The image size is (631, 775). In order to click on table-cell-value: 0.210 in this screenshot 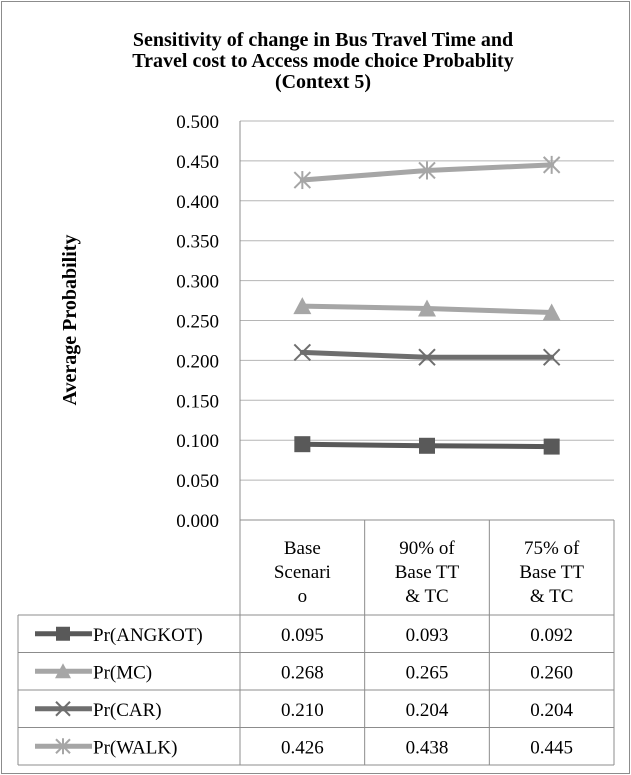, I will do `click(302, 710)`.